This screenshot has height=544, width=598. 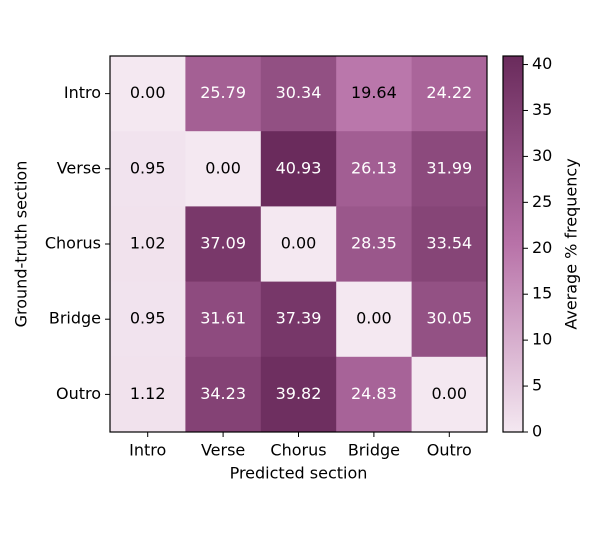 I want to click on colorbar-tick-label: 20, so click(x=542, y=247).